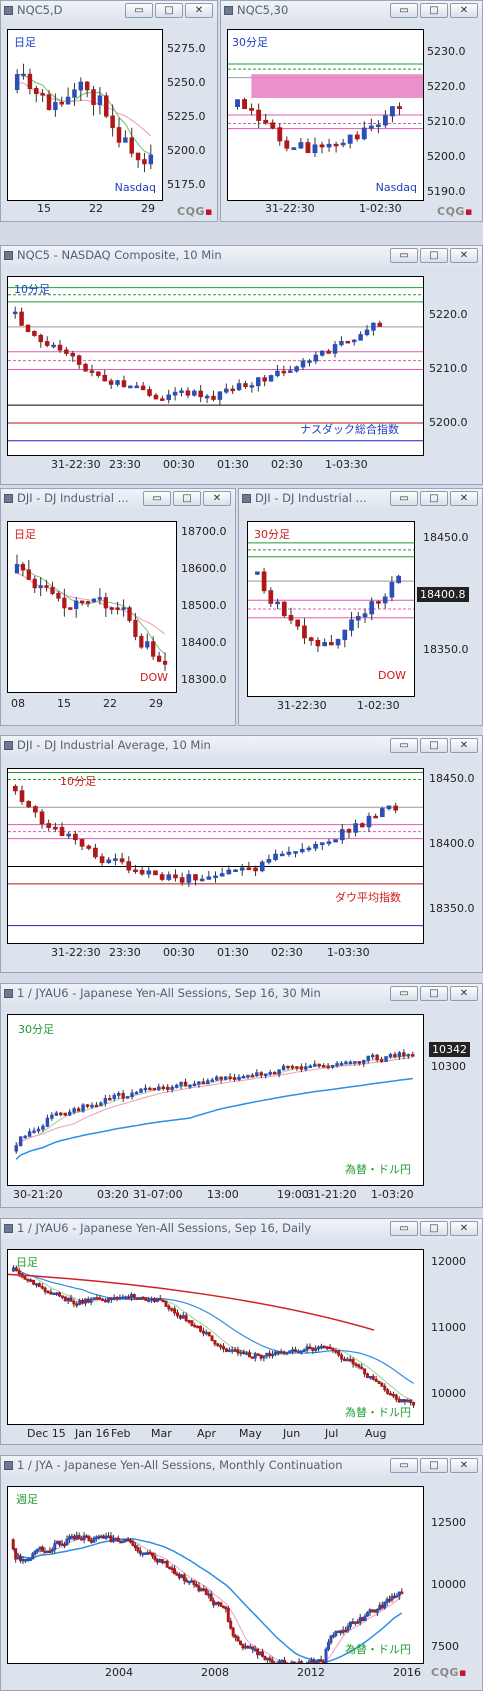 This screenshot has width=483, height=1691. Describe the element at coordinates (448, 1261) in the screenshot. I see `y-tick: 12000` at that location.